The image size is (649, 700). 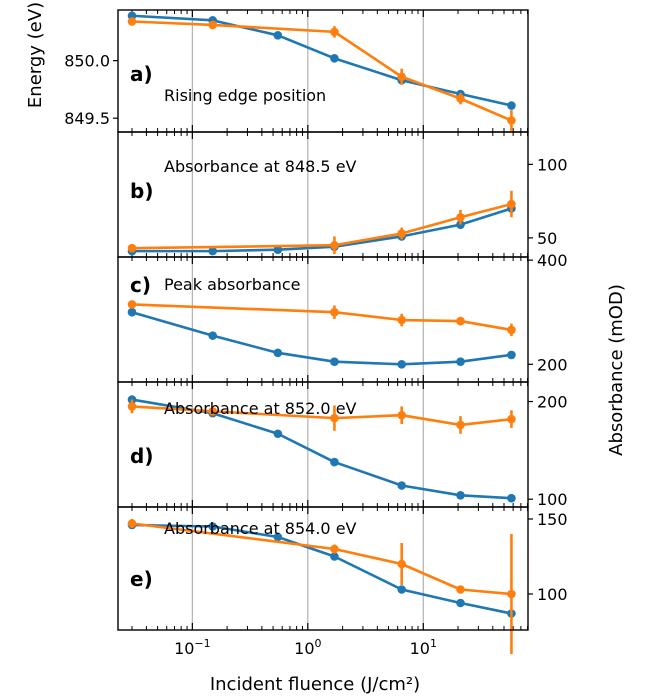 I want to click on panel-title: Rising edge position, so click(x=245, y=95).